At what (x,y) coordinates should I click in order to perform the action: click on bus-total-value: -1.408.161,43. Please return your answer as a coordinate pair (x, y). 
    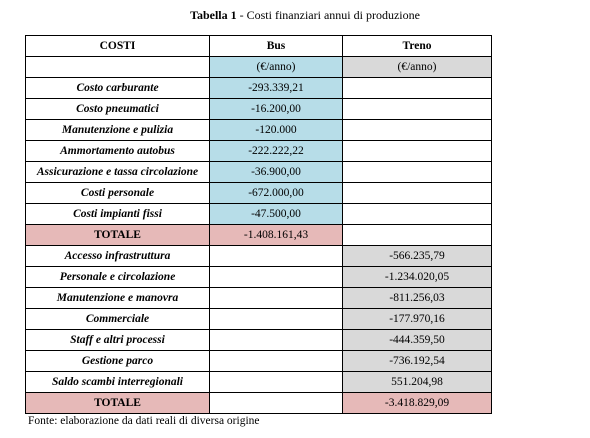
    Looking at the image, I should click on (276, 235).